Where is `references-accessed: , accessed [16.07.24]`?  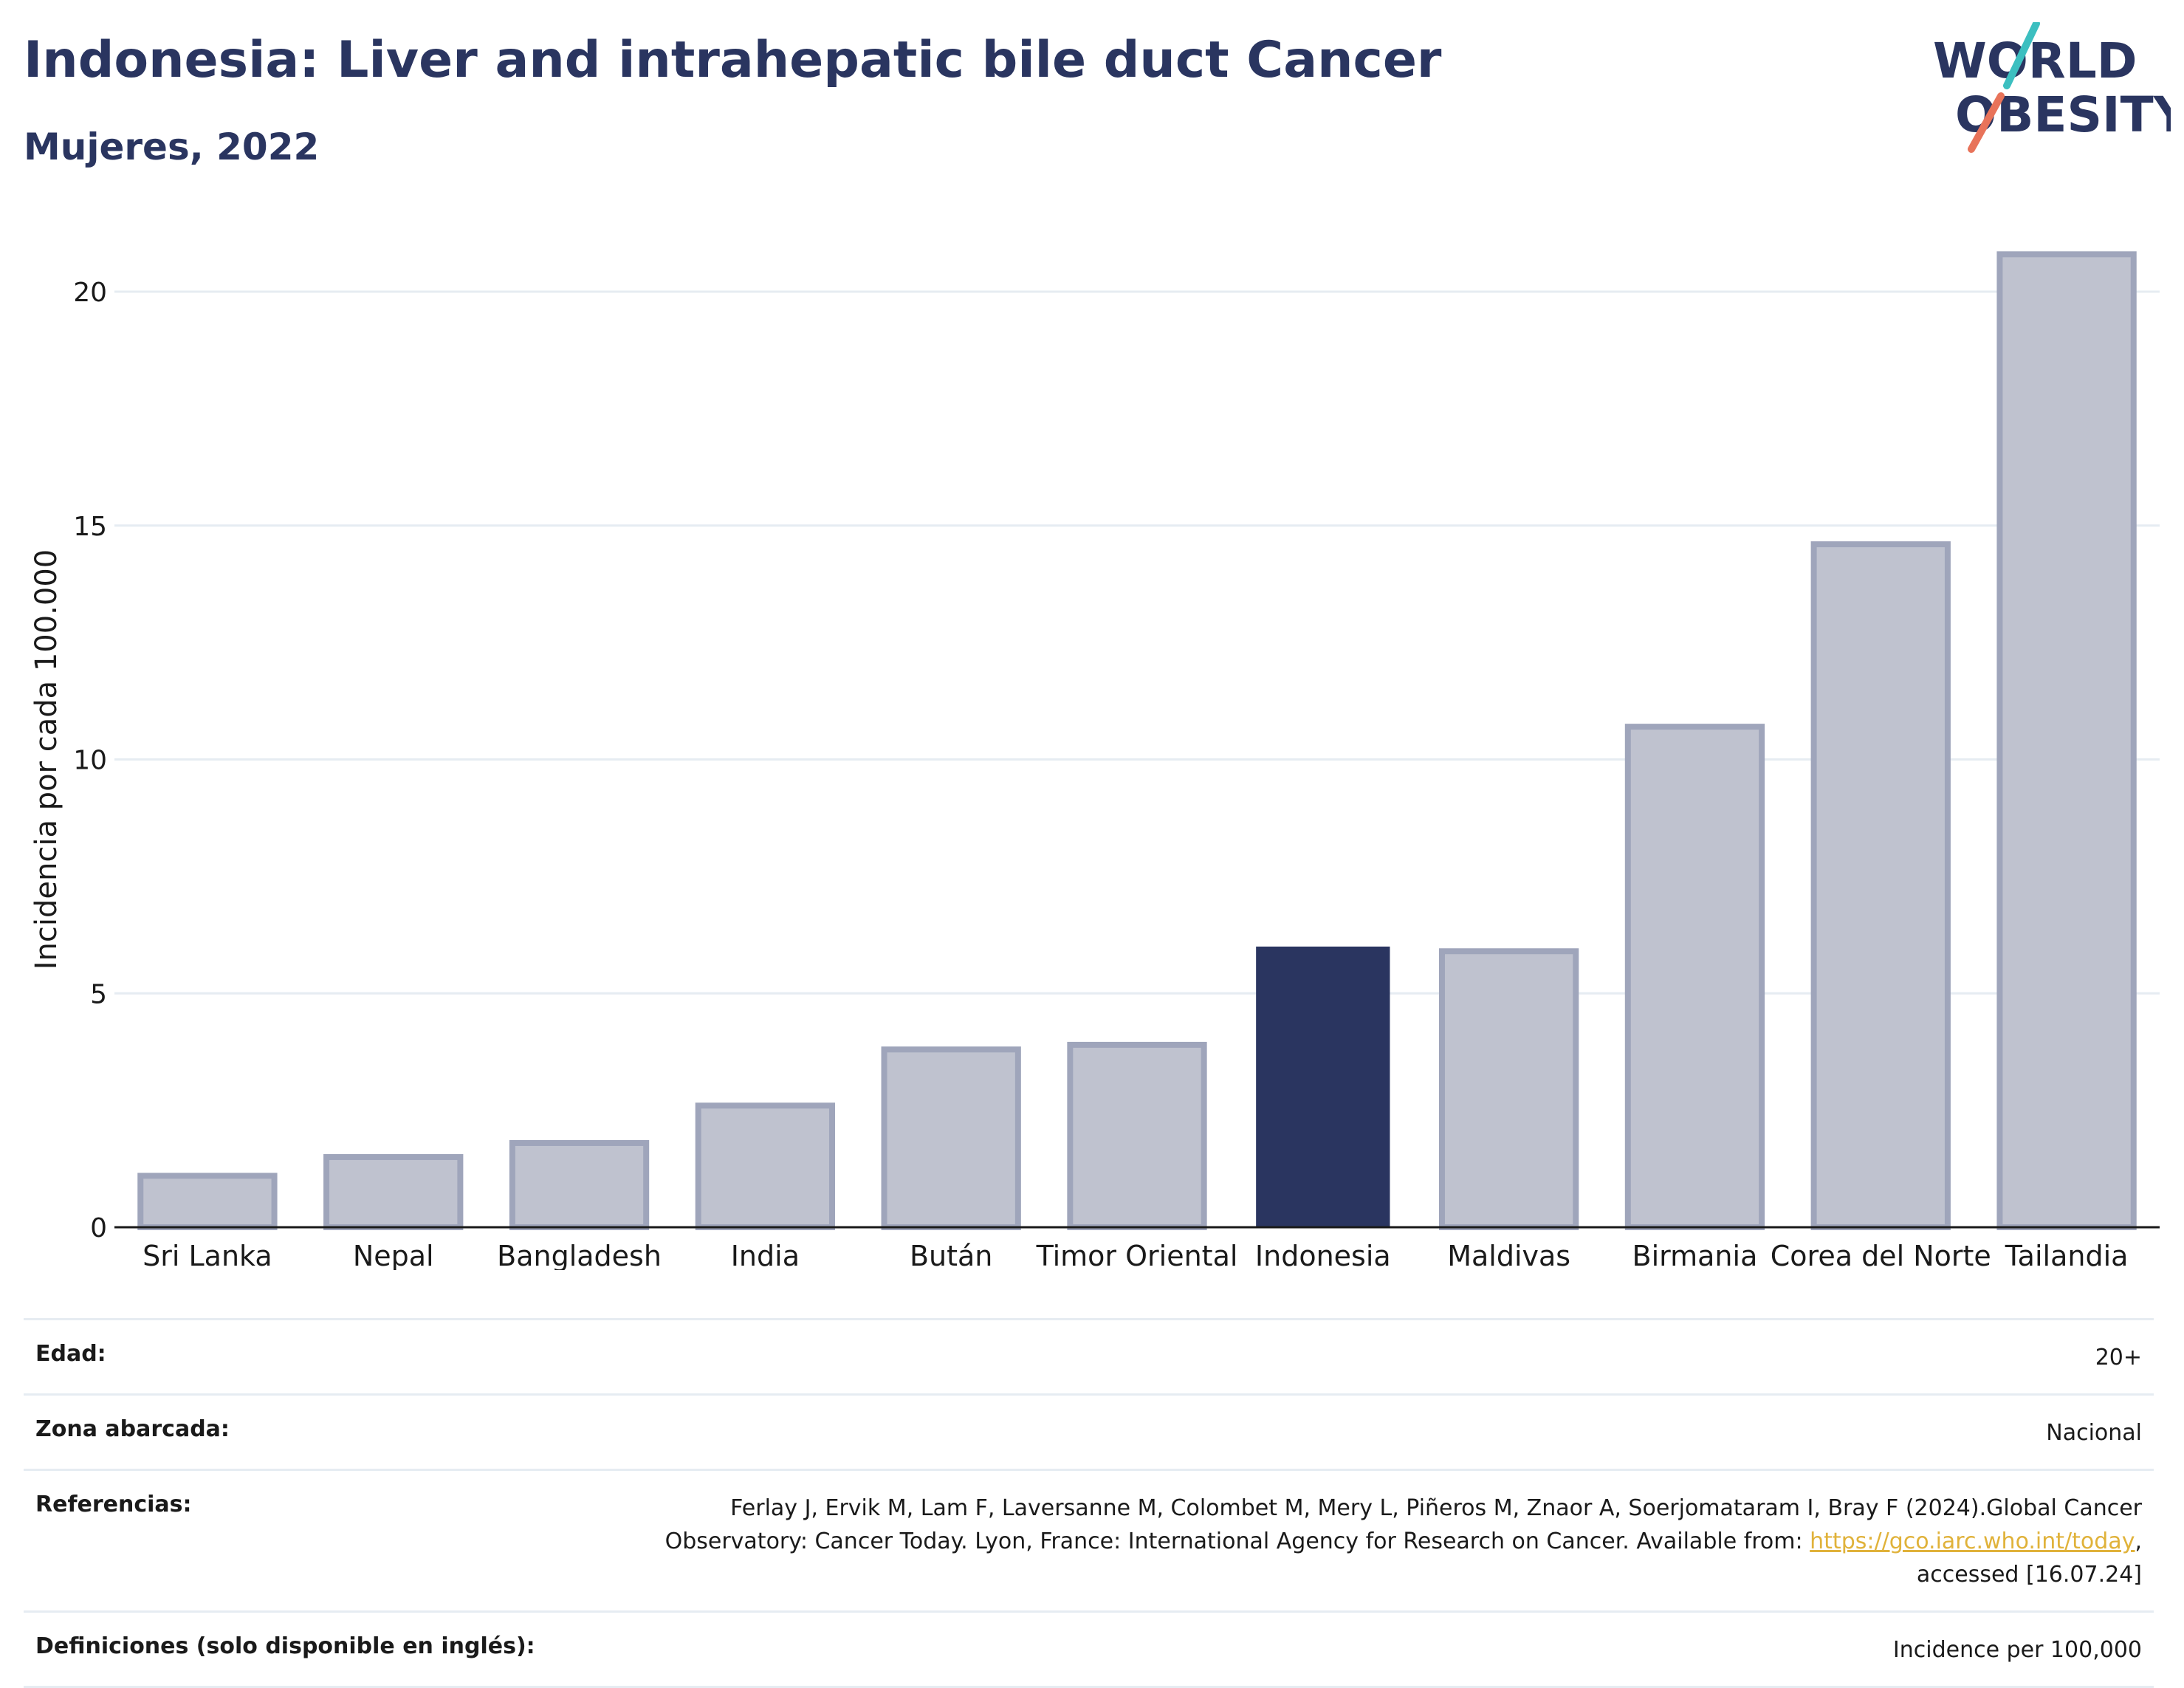 references-accessed: , accessed [16.07.24] is located at coordinates (2029, 1558).